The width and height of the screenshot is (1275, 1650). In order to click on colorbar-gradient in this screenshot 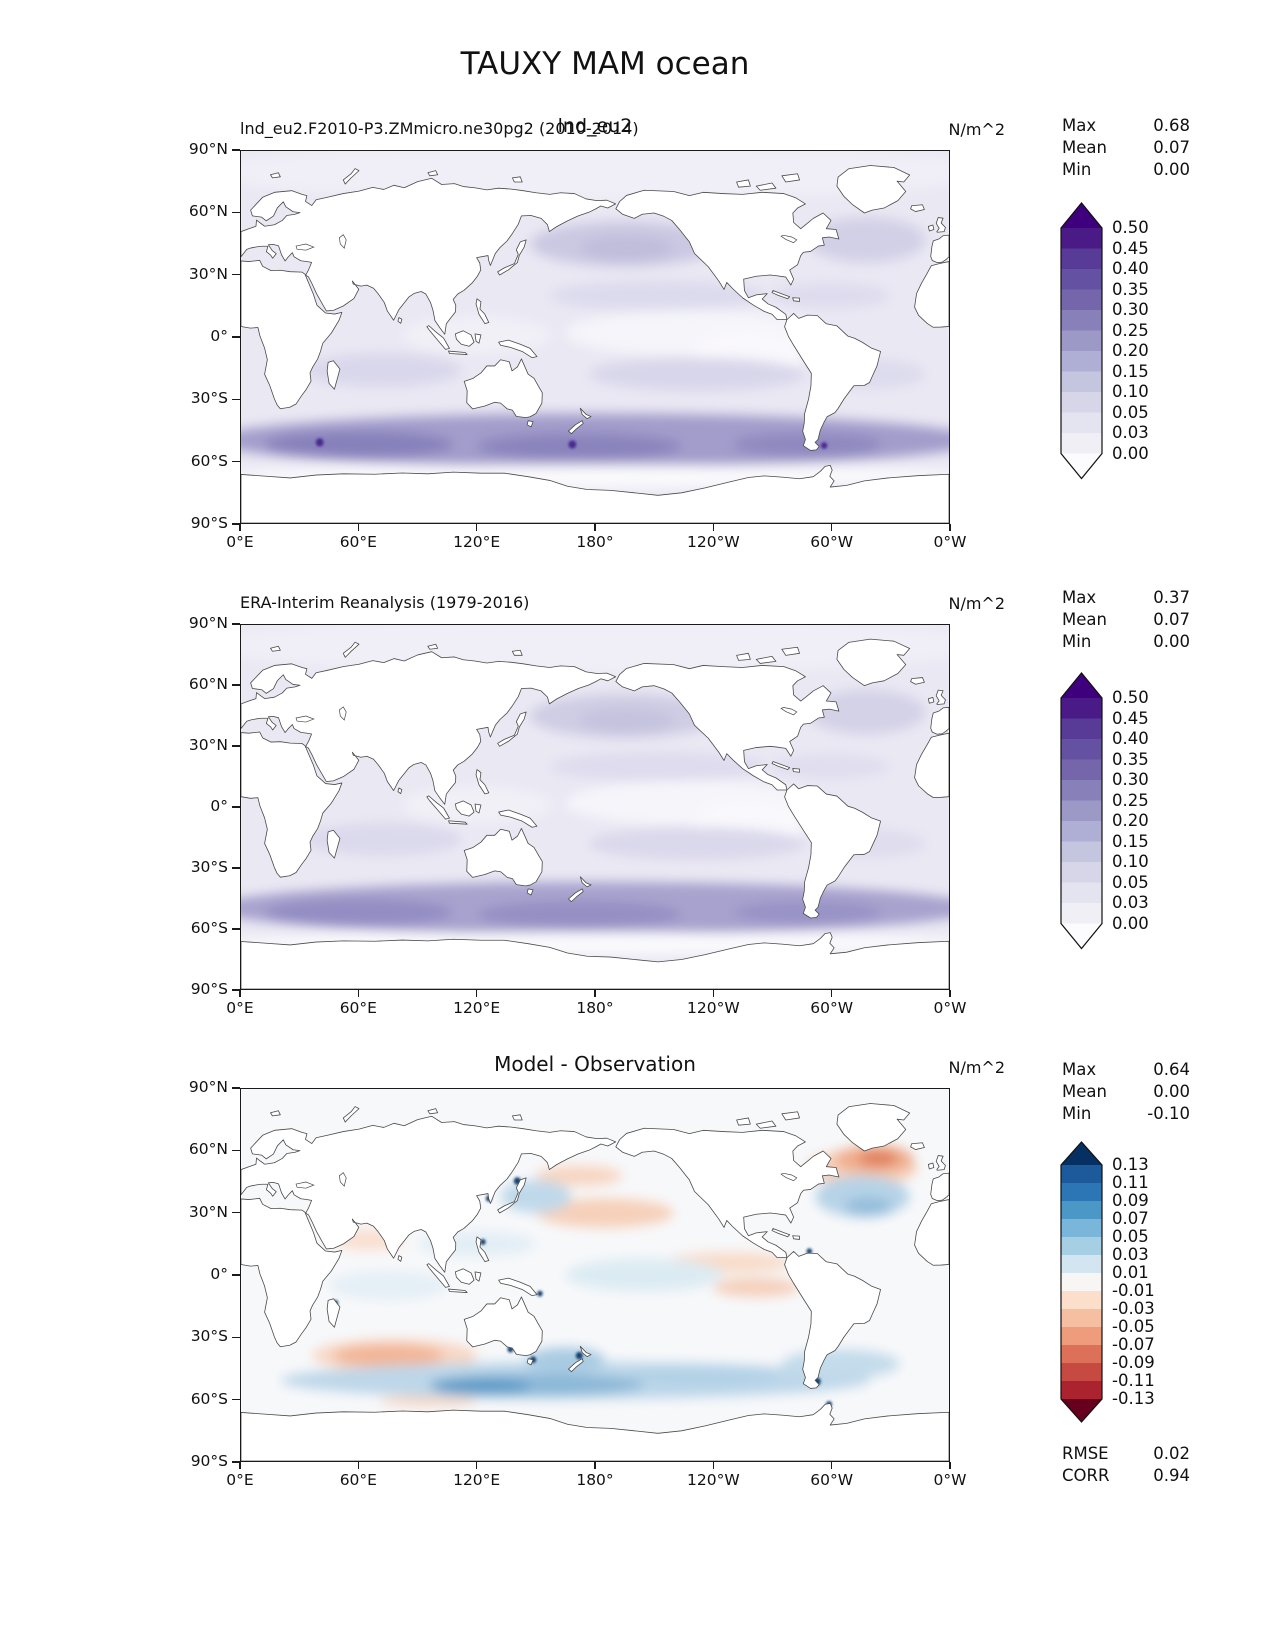, I will do `click(1081, 341)`.